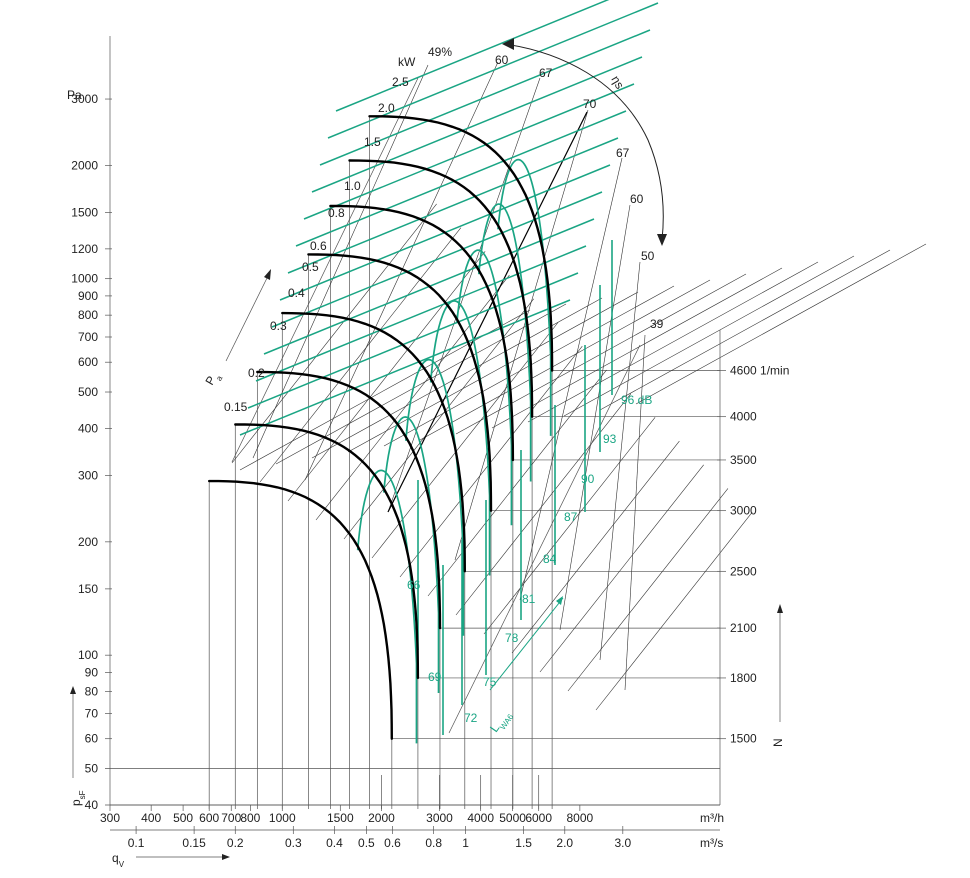 The height and width of the screenshot is (878, 970). Describe the element at coordinates (584, 142) in the screenshot. I see `efficiency-arc-arrow` at that location.